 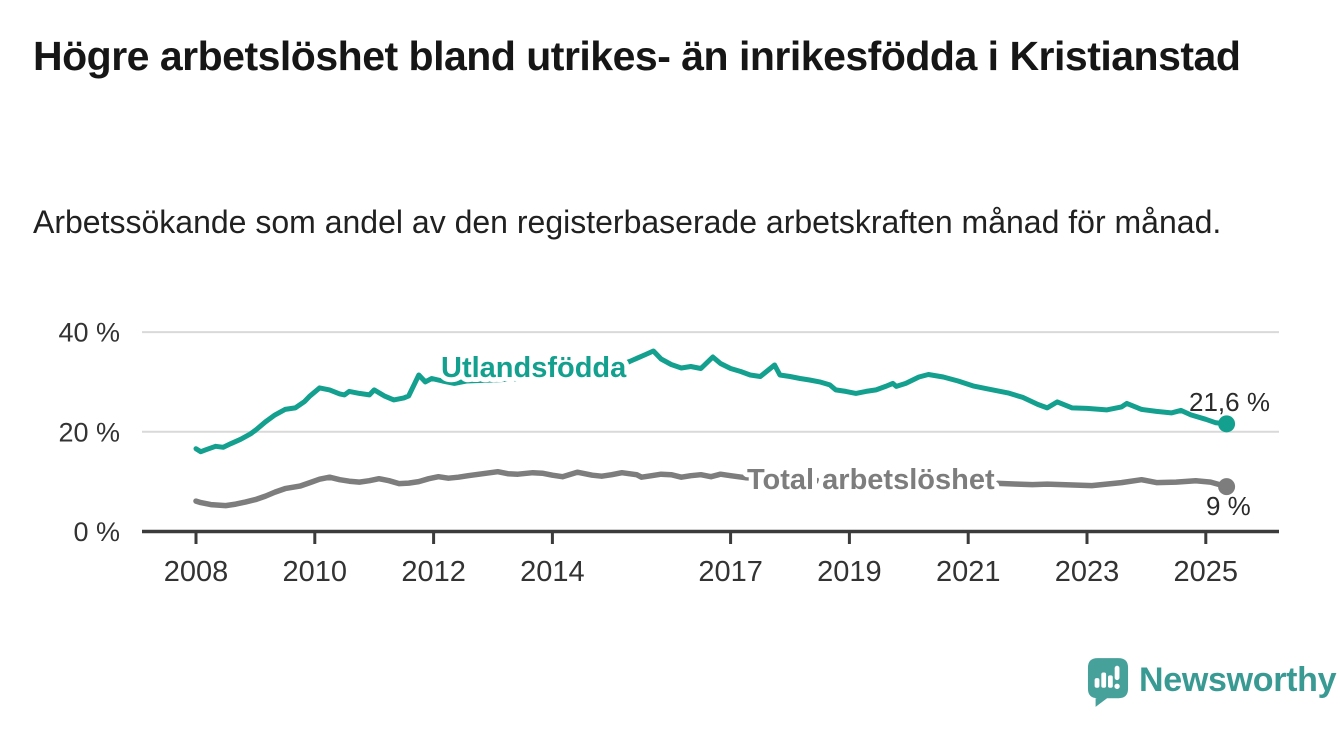 I want to click on end-dot-utlandsfodda, so click(x=1227, y=424).